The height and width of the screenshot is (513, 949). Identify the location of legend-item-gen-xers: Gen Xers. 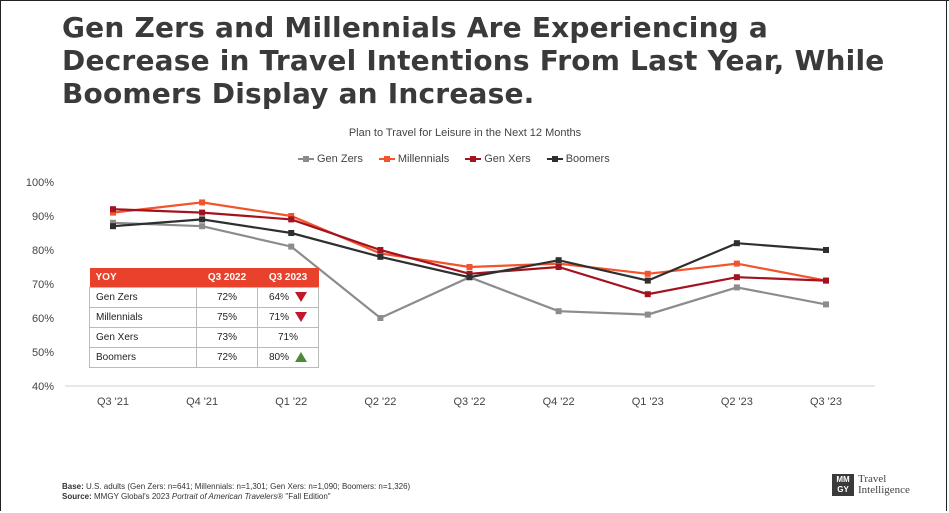
(498, 159).